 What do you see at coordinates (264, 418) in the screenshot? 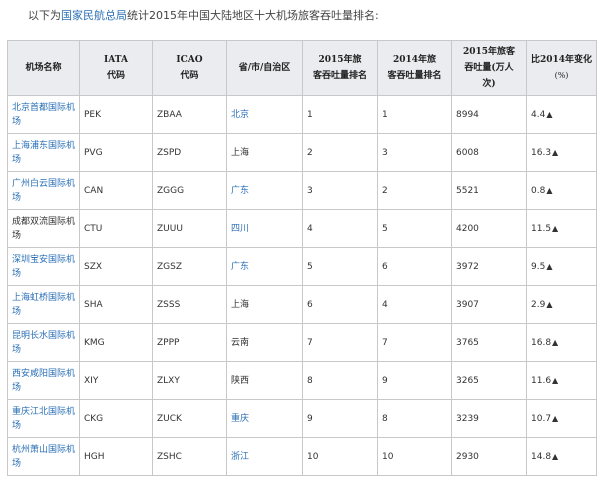
I see `region-cell: 重庆` at bounding box center [264, 418].